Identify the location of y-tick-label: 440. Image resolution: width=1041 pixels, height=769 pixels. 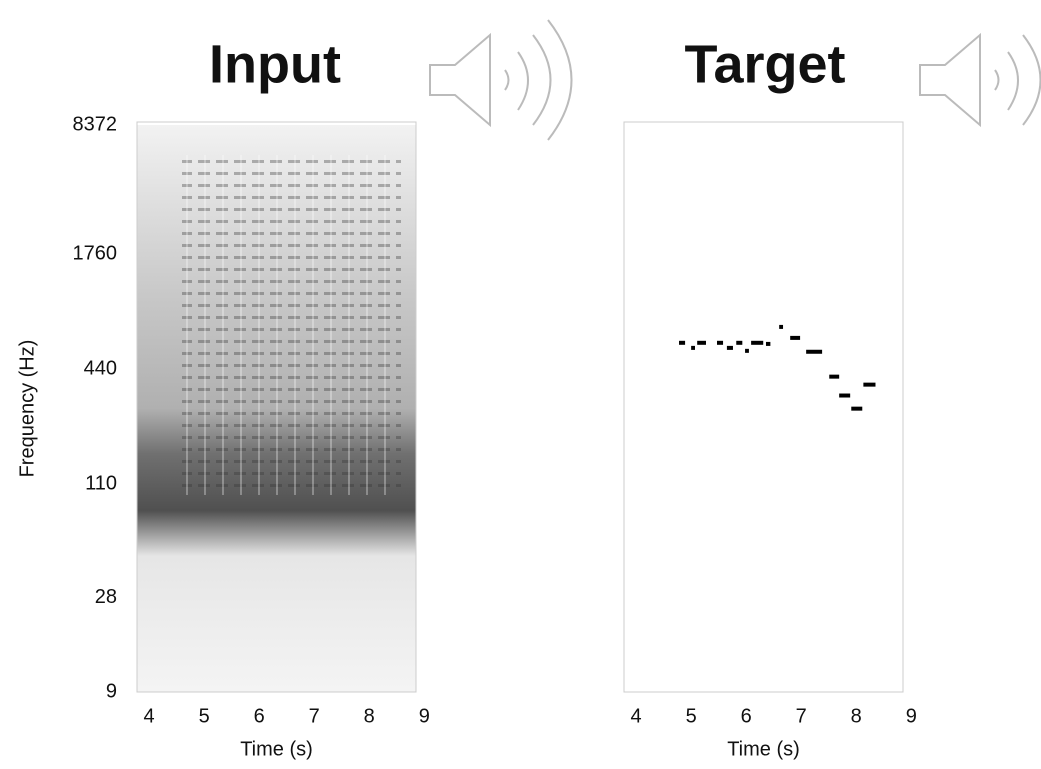
(100, 369).